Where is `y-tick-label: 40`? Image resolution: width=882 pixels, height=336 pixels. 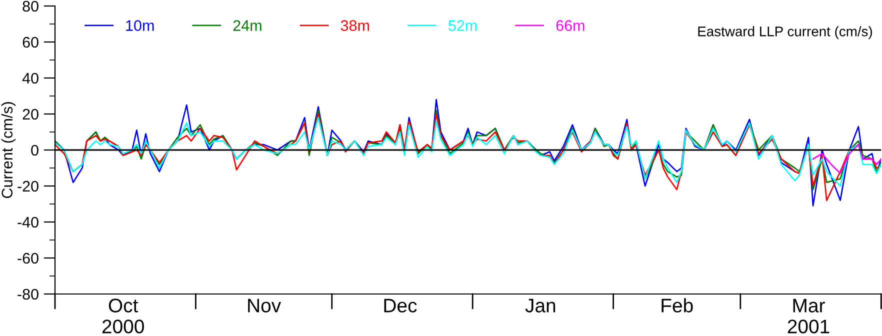 y-tick-label: 40 is located at coordinates (30, 78).